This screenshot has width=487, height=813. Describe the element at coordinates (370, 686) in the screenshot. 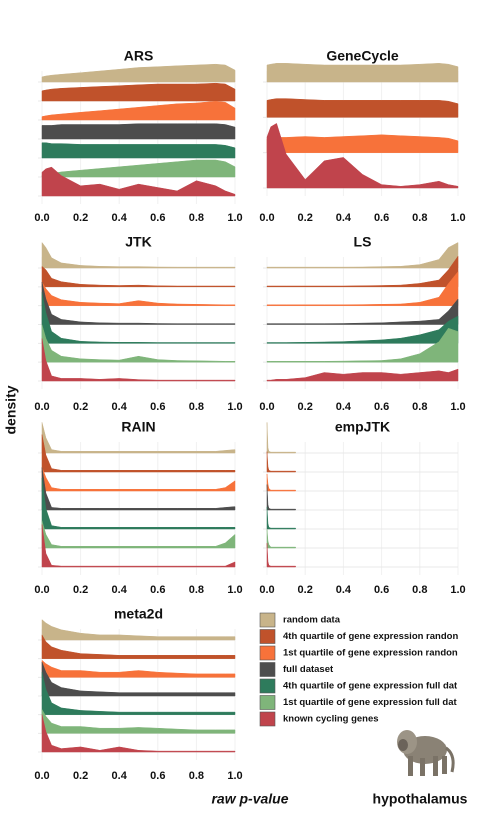

I see `legend-label: 4th quartile of gene expression full dat` at that location.